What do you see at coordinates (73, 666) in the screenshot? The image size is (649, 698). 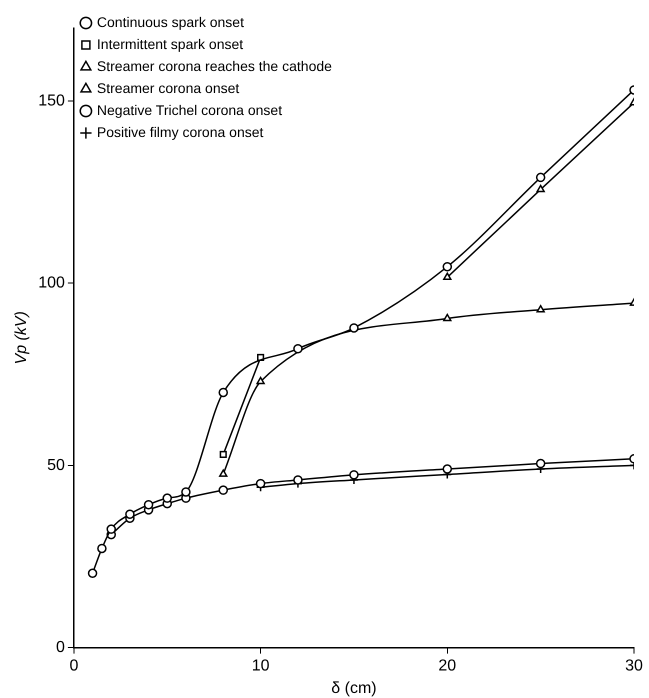 I see `x-tick-label: 0` at bounding box center [73, 666].